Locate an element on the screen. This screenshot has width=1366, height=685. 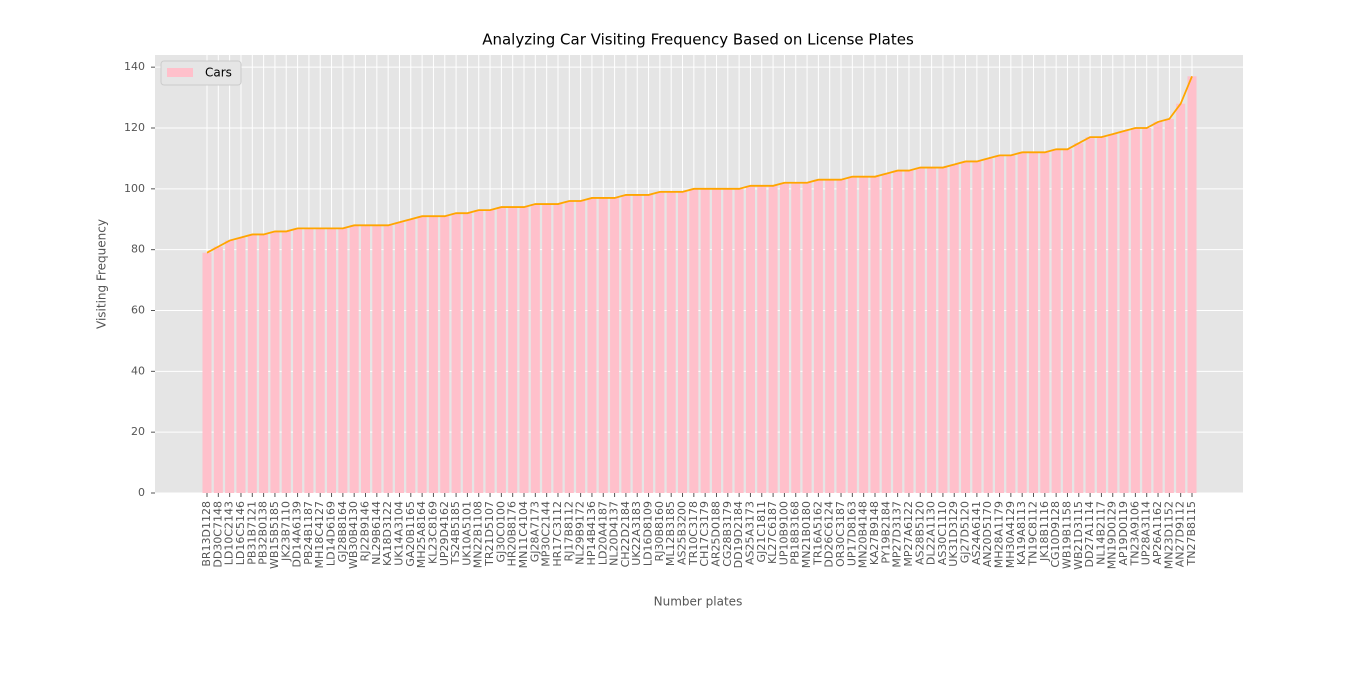
x-tick-label: AN27D9112 is located at coordinates (1180, 534).